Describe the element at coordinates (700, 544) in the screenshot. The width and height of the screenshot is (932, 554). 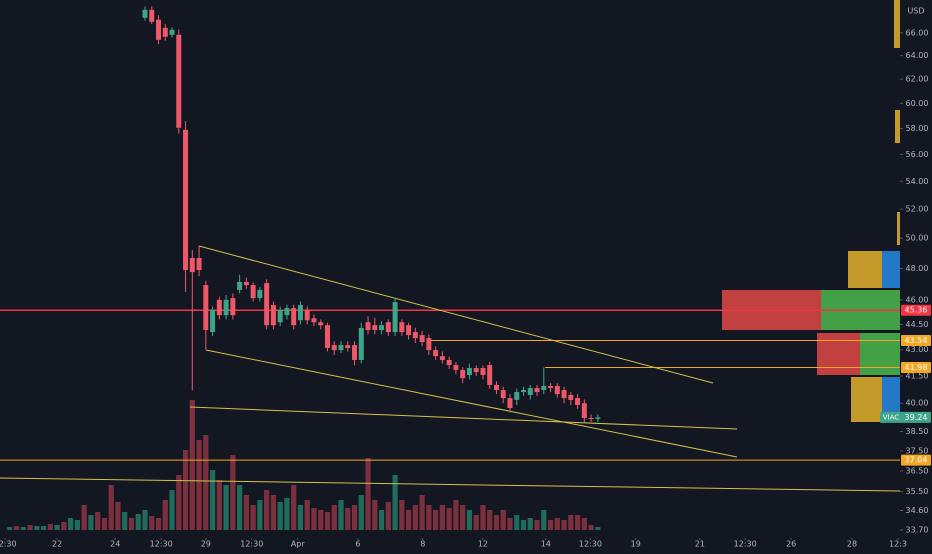
I see `x-tick-label: 21` at that location.